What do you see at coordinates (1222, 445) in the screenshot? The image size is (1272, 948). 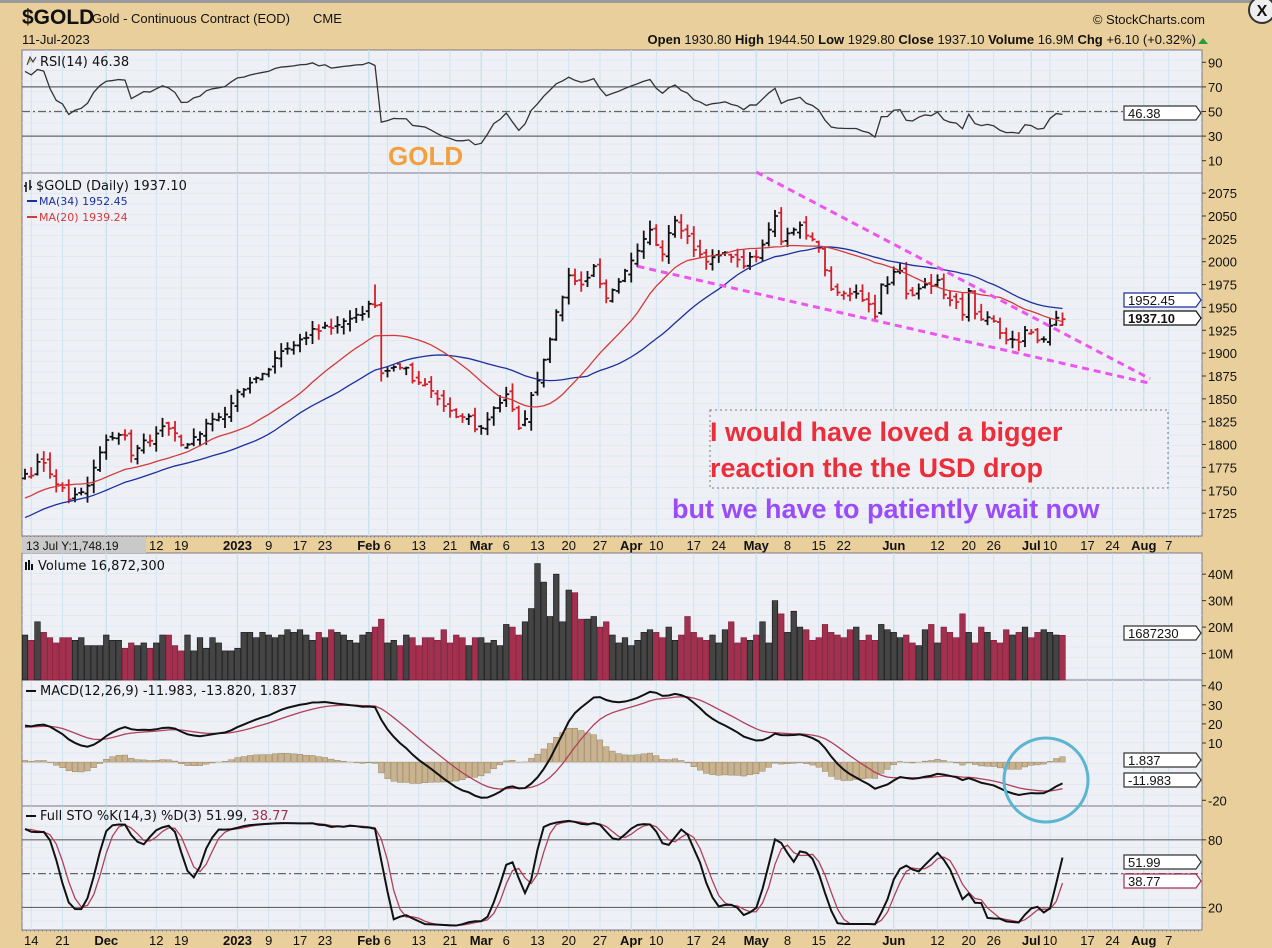 I see `y-tick-label: 1800` at bounding box center [1222, 445].